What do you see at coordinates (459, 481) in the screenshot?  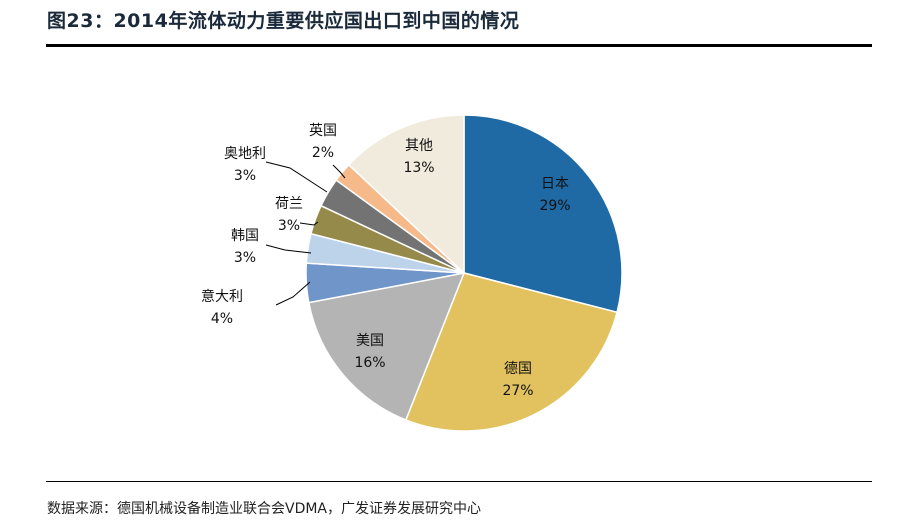 I see `source-divider` at bounding box center [459, 481].